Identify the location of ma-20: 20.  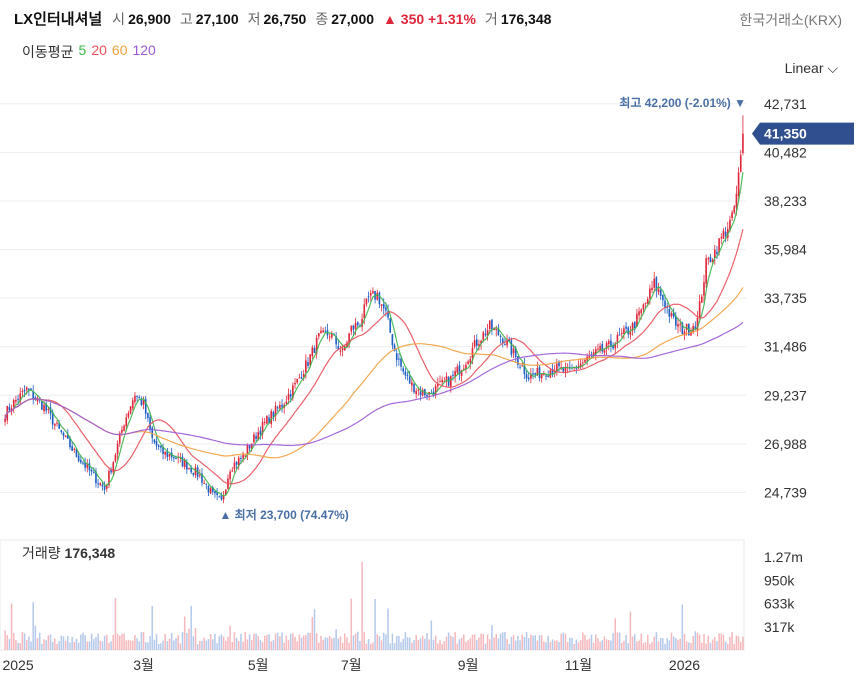
(99, 50).